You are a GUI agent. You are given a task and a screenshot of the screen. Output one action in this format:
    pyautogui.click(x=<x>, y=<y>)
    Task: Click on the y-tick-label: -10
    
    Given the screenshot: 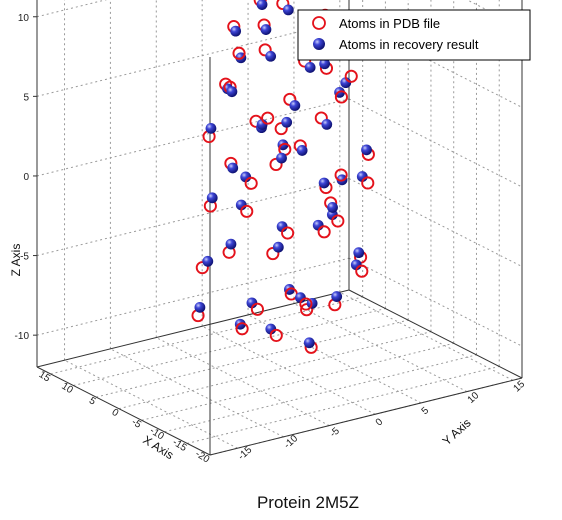 What is the action you would take?
    pyautogui.click(x=291, y=442)
    